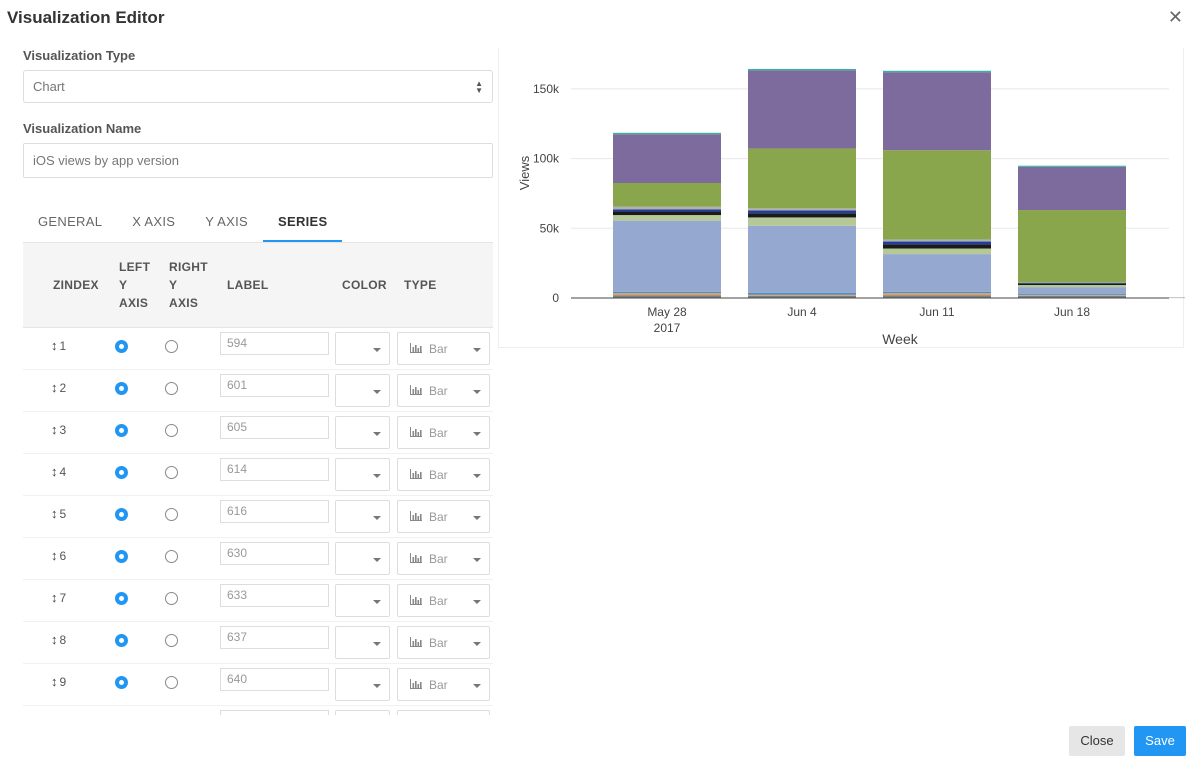 This screenshot has height=772, width=1195. I want to click on zindex-value: 2, so click(63, 388).